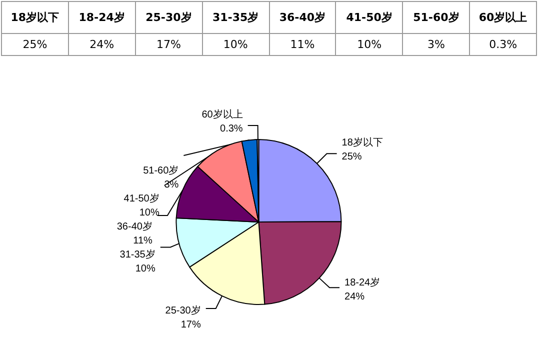  I want to click on text: 11%, so click(302, 44).